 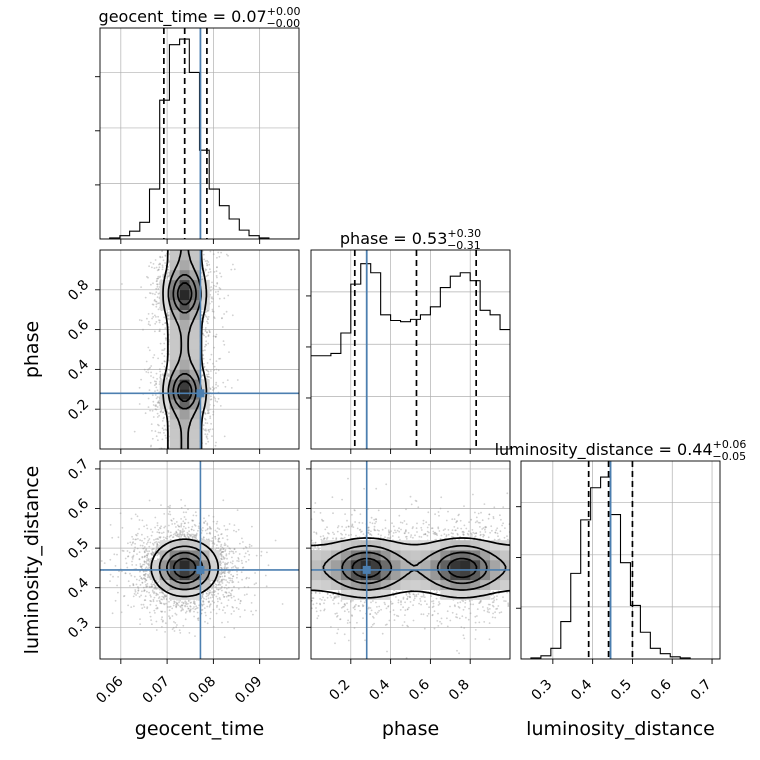 What do you see at coordinates (78, 548) in the screenshot?
I see `y-tick-label: 0.5` at bounding box center [78, 548].